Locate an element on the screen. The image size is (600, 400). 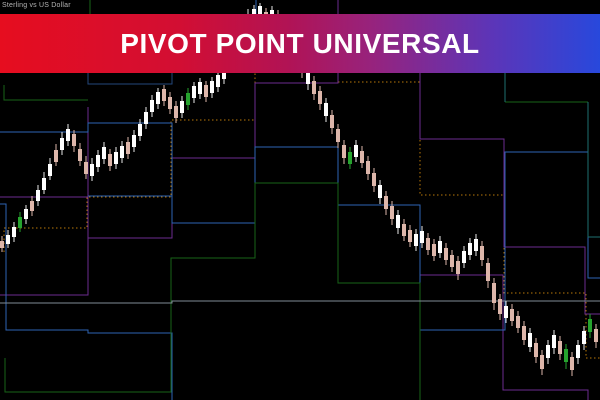
title-banner: PIVOT POINT UNIVERSAL is located at coordinates (300, 43).